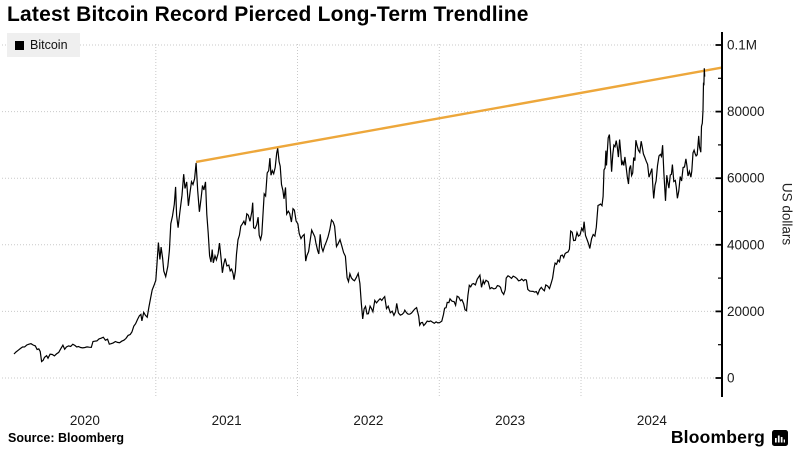 This screenshot has height=450, width=800. I want to click on bloomberg-logo: Bloomberg, so click(729, 437).